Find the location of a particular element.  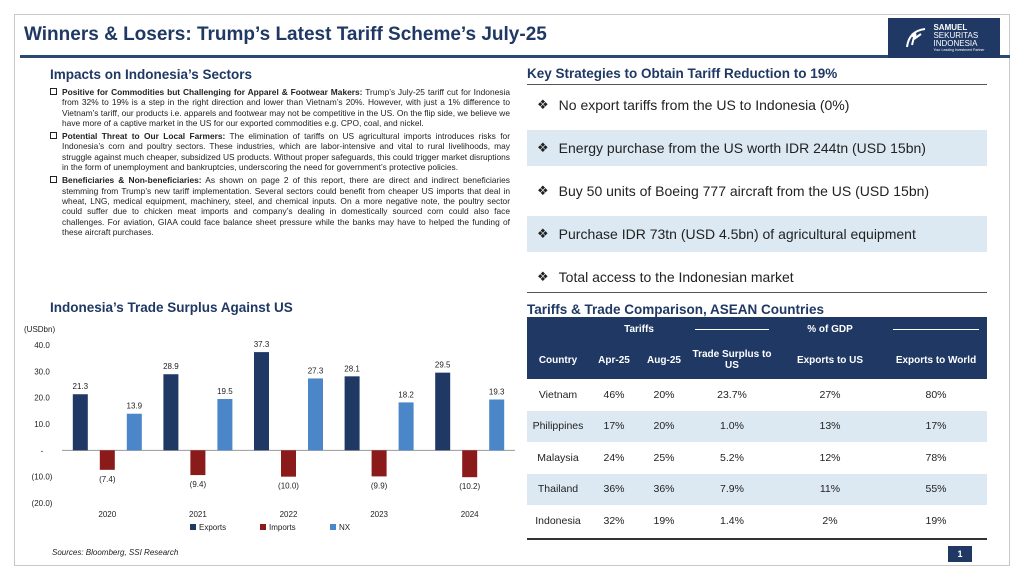

table-row: Philippines 17% 20% 1.0% 13% 17% is located at coordinates (757, 426).